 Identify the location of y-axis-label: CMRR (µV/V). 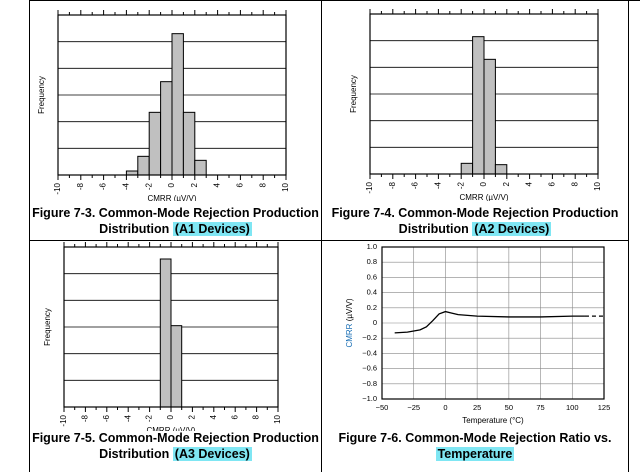
(349, 322).